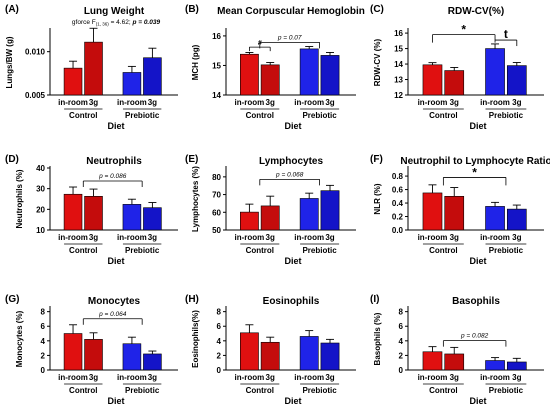 This screenshot has width=550, height=413. I want to click on y-axis-label: Basophils (%), so click(377, 338).